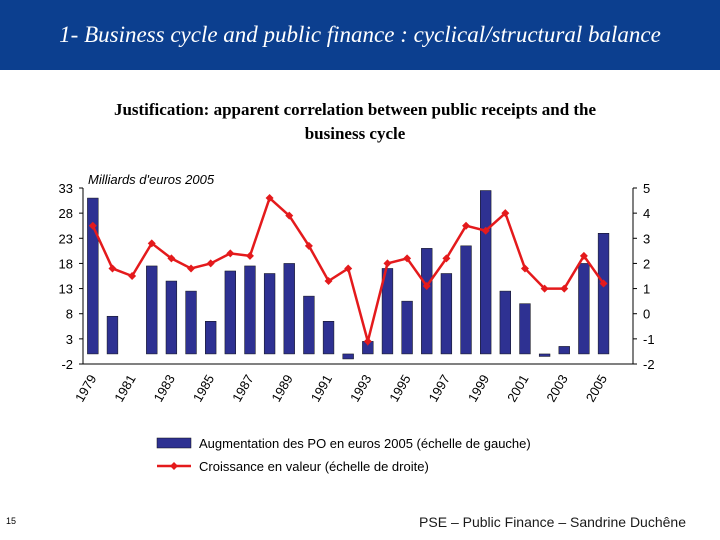 The image size is (720, 540). I want to click on left-tick-label: 8, so click(69, 314).